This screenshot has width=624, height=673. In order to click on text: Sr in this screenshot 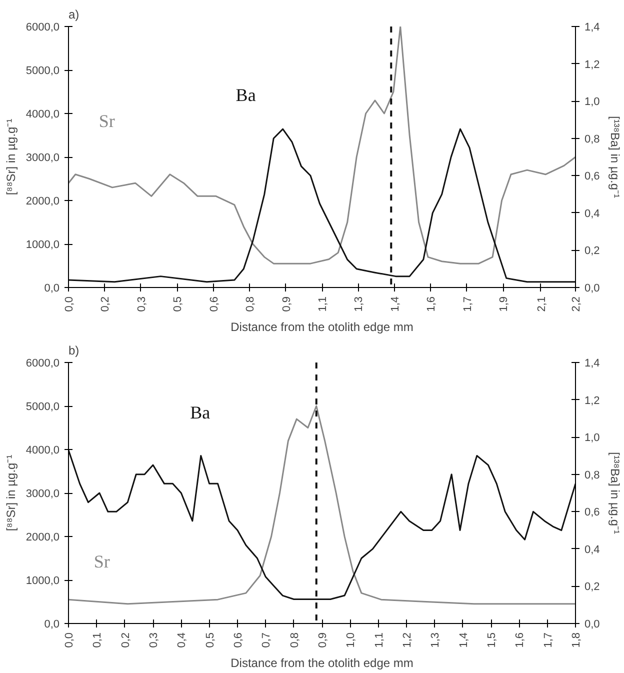, I will do `click(106, 120)`.